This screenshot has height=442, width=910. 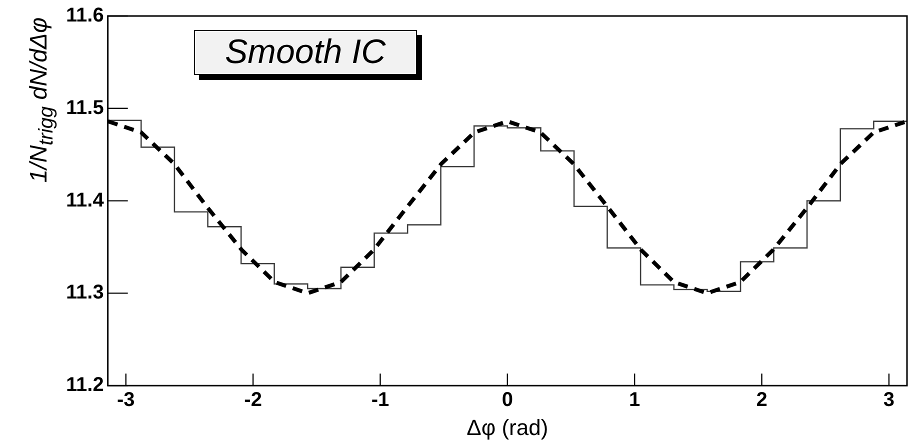 What do you see at coordinates (85, 107) in the screenshot?
I see `y-tick-label: 11.5` at bounding box center [85, 107].